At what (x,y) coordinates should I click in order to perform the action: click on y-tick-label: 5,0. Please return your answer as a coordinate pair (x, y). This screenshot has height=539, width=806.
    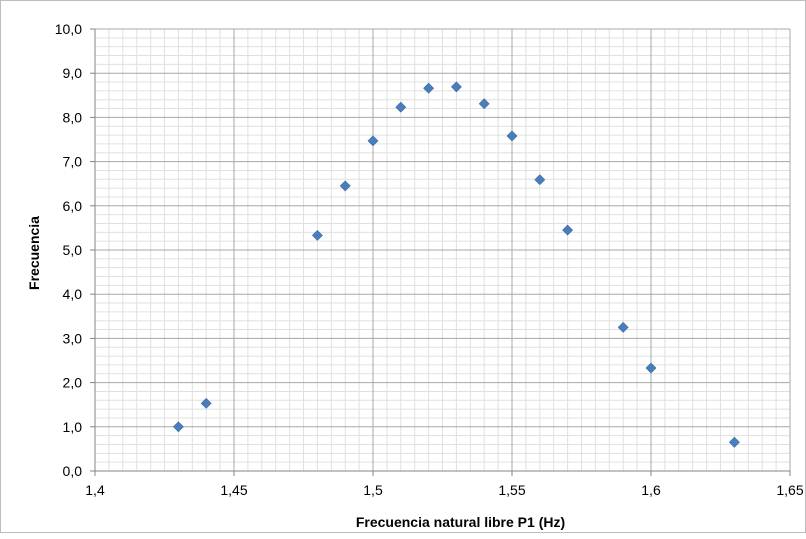
    Looking at the image, I should click on (73, 250).